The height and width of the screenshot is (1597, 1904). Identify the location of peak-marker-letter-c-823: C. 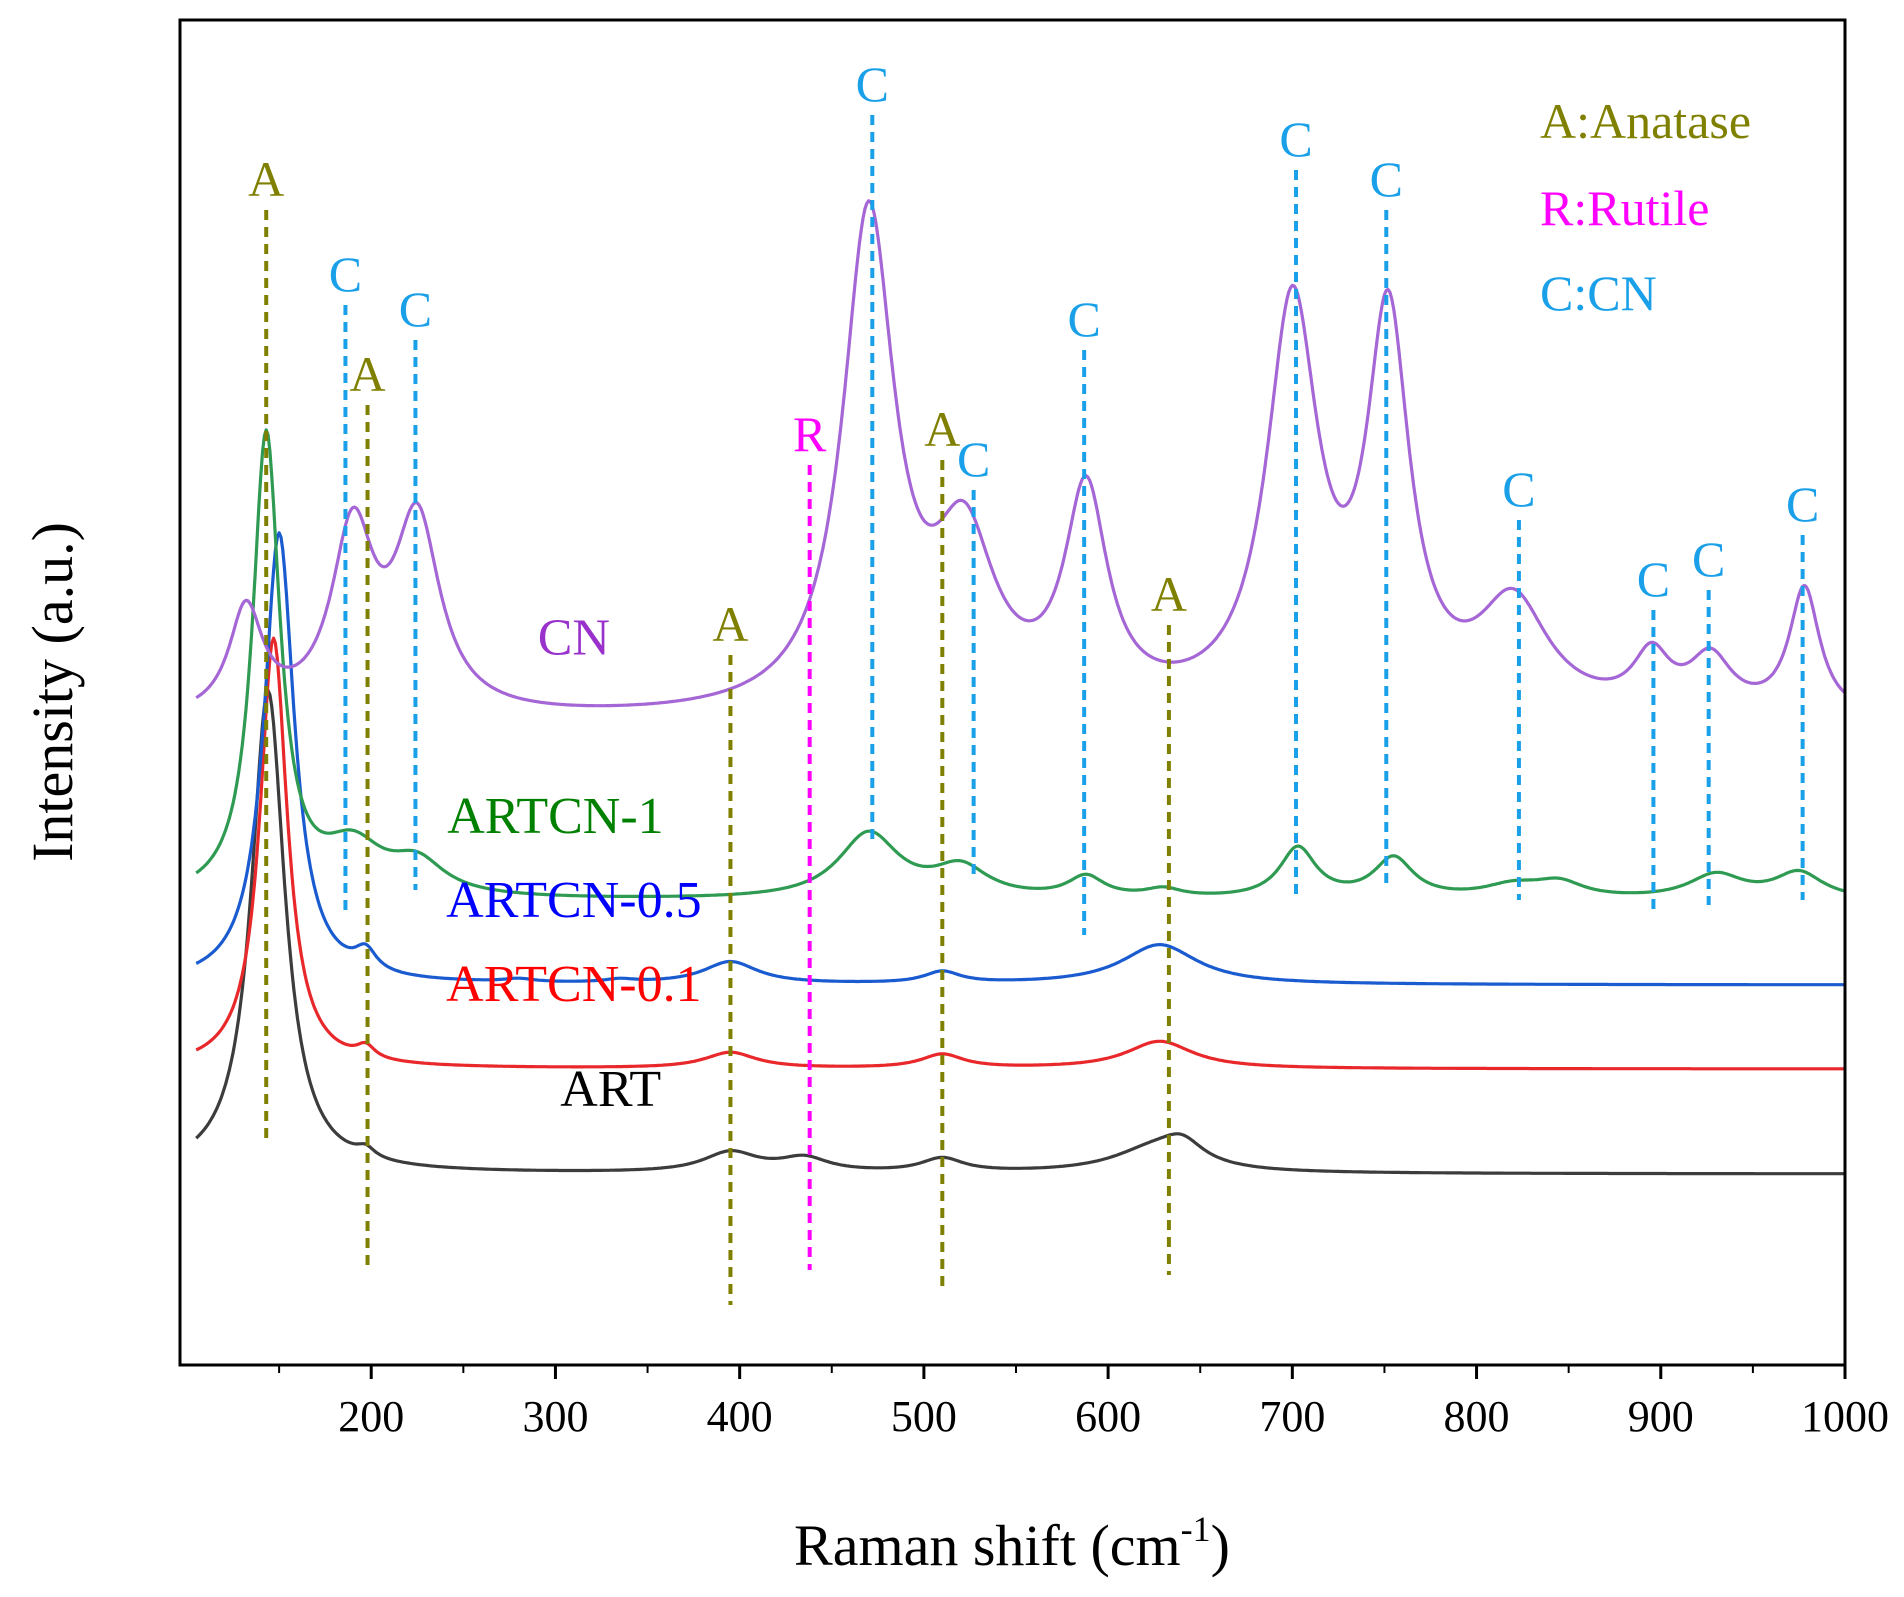
(1518, 489).